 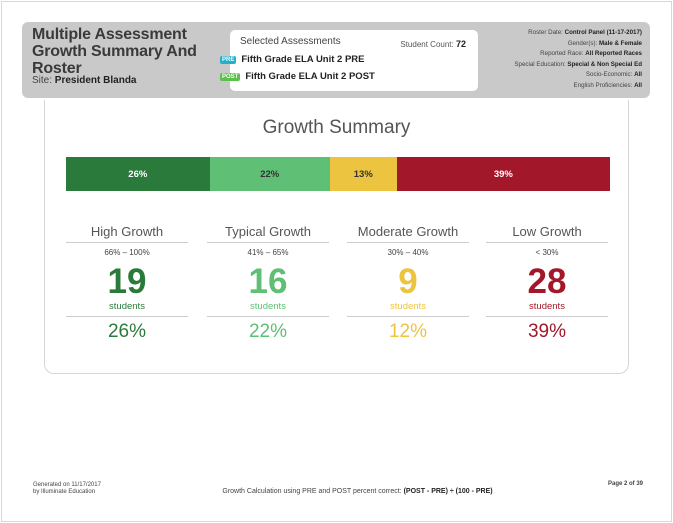 I want to click on moderate-growth-count: 9, so click(x=408, y=281).